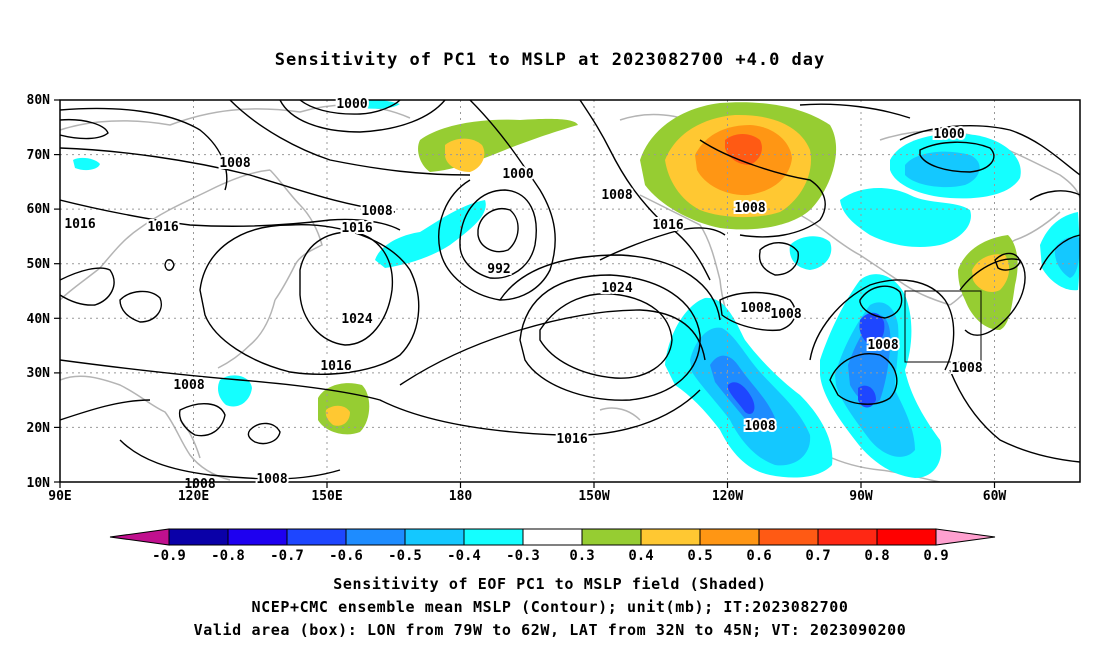 This screenshot has width=1100, height=650. I want to click on lat-label: 40N, so click(39, 319).